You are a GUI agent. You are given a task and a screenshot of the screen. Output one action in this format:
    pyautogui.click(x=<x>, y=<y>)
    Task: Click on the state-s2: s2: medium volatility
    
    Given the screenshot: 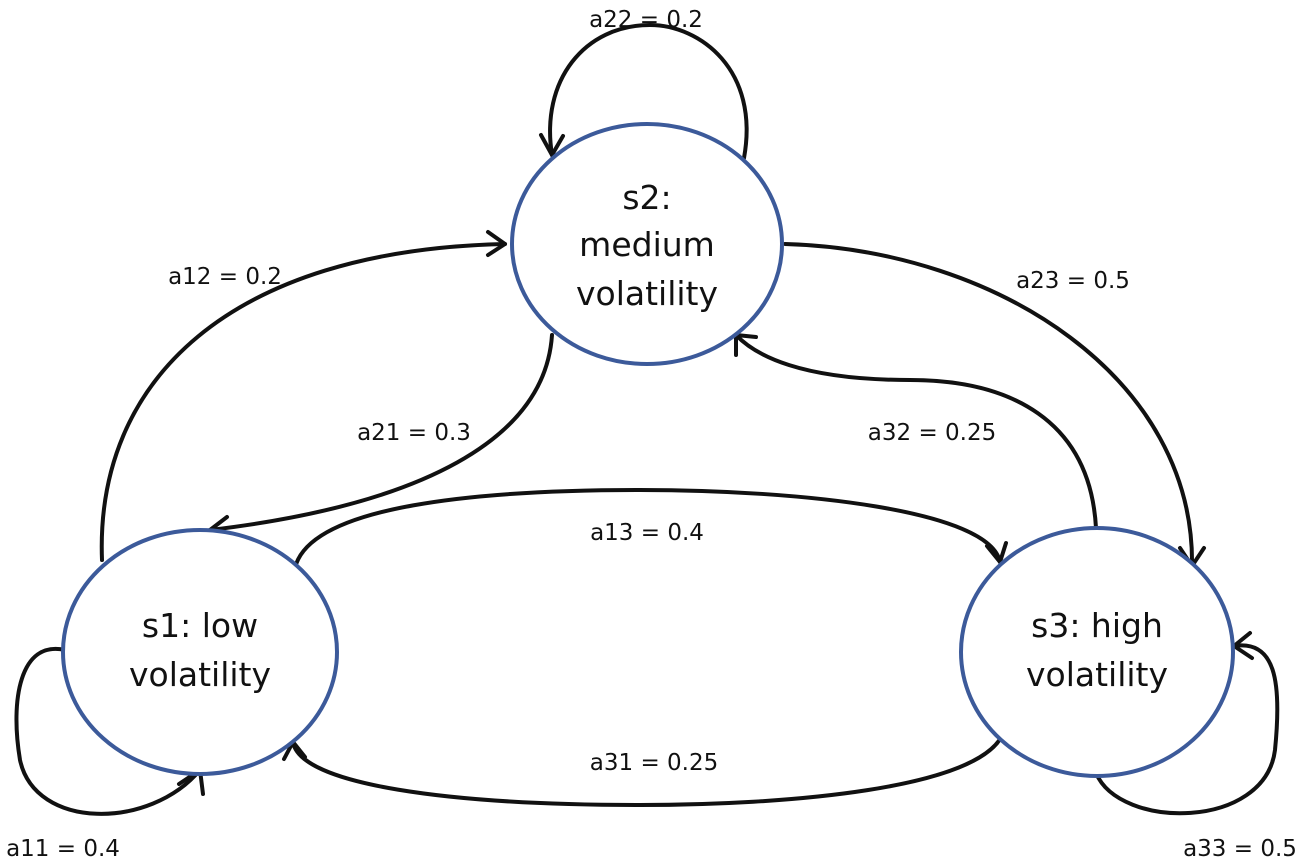 What is the action you would take?
    pyautogui.click(x=647, y=244)
    